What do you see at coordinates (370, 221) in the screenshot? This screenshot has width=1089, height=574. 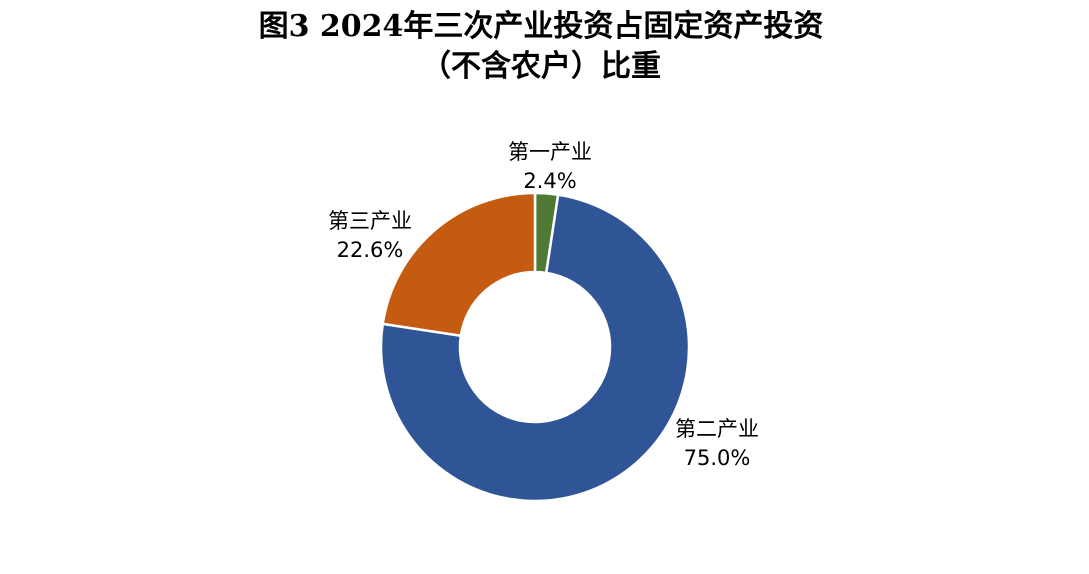 I see `category-label: 第三产业` at bounding box center [370, 221].